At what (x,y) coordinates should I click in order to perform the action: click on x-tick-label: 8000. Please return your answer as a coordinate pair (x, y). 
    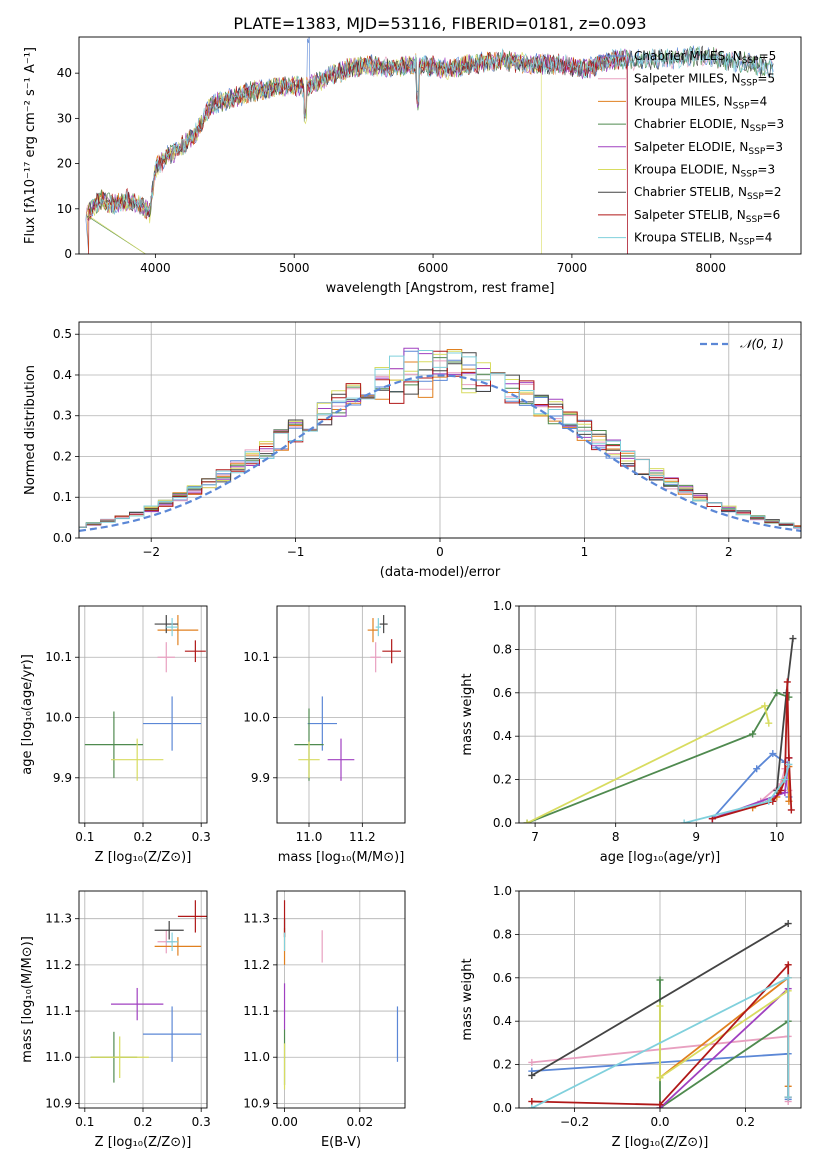
    Looking at the image, I should click on (710, 268).